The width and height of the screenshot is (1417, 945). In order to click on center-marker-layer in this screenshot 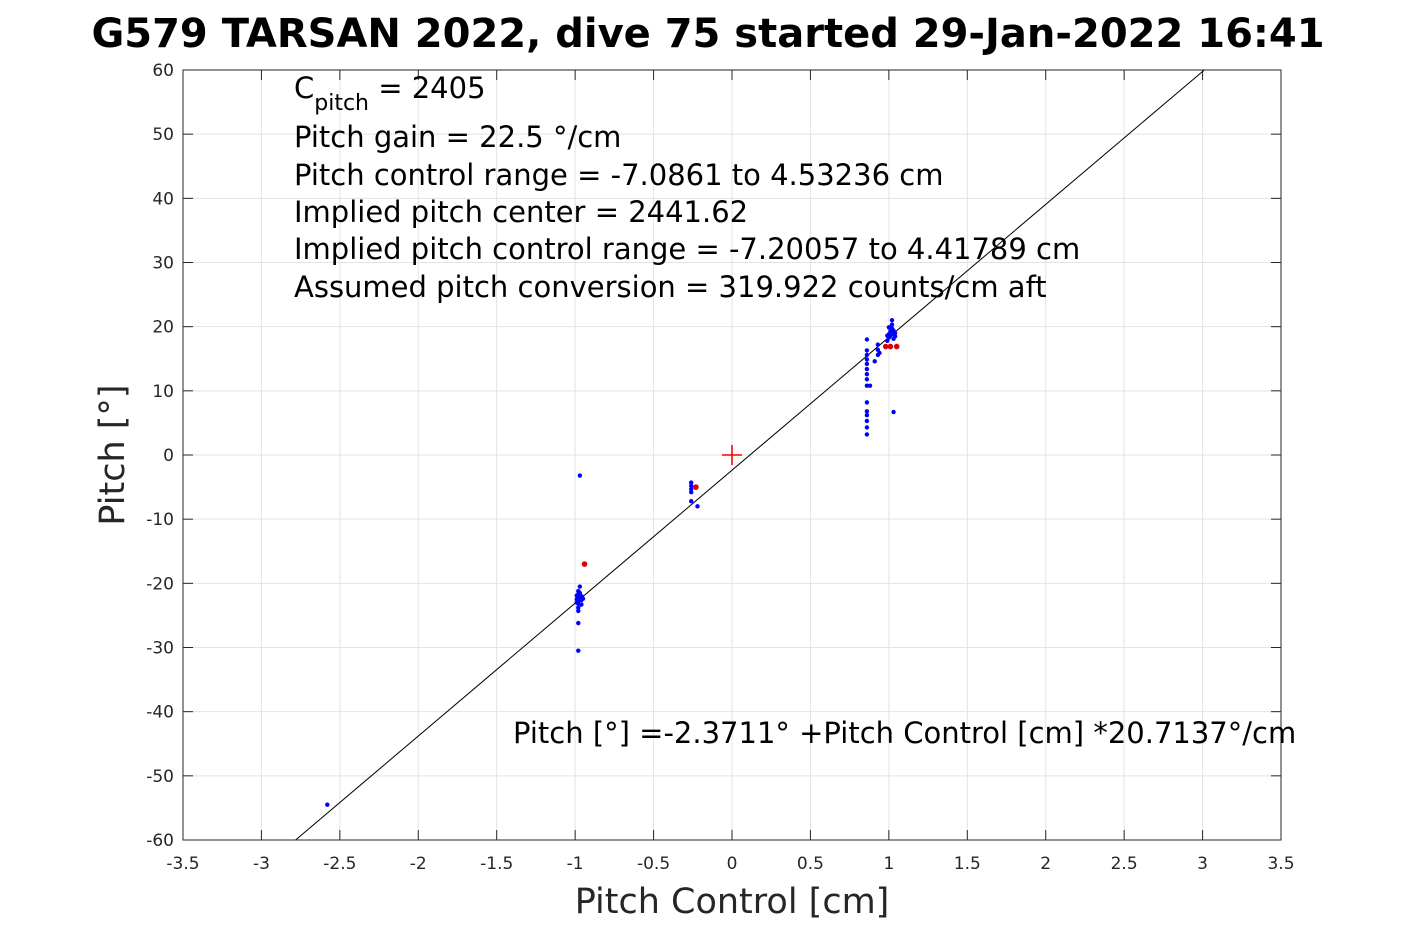, I will do `click(732, 455)`.